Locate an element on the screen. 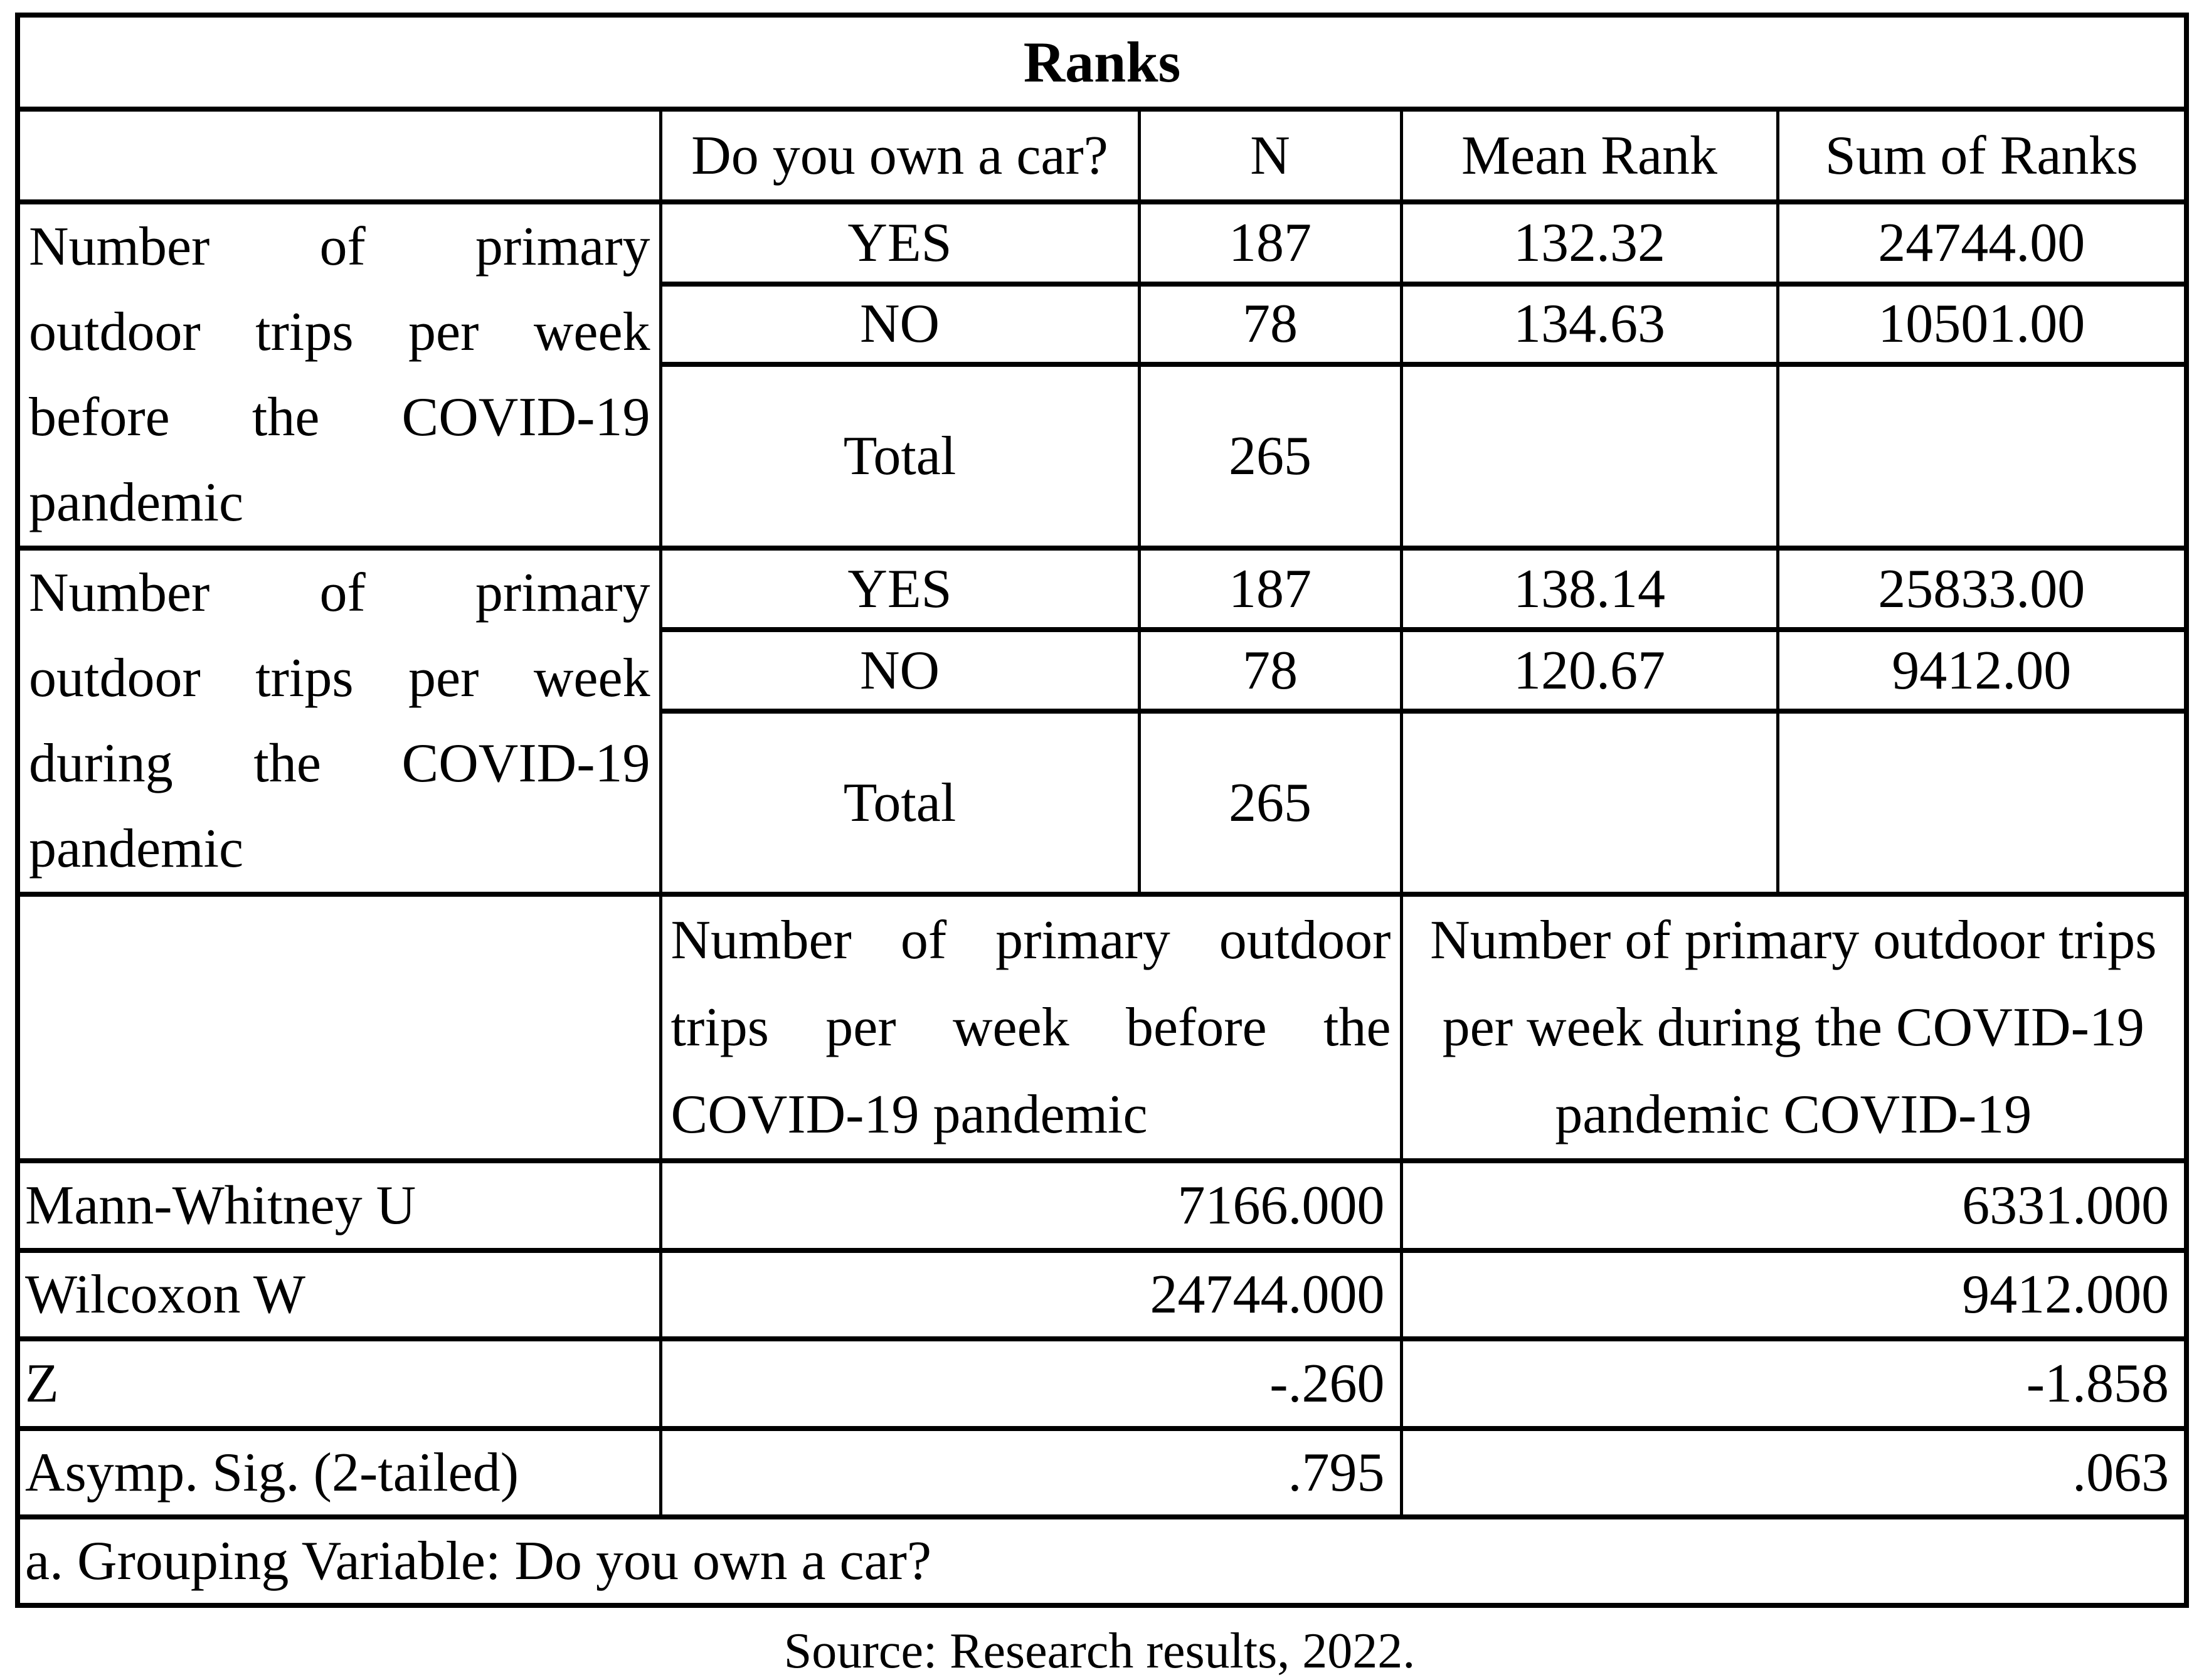 Image resolution: width=2199 pixels, height=1680 pixels. table-cell-sum-of-ranks: 24744.00 is located at coordinates (1982, 243).